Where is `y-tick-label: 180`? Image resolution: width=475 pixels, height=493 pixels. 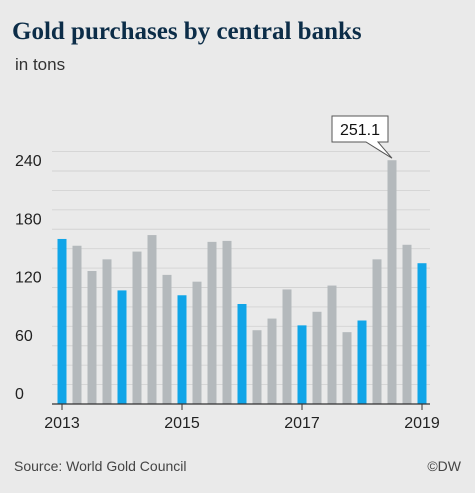
y-tick-label: 180 is located at coordinates (28, 219).